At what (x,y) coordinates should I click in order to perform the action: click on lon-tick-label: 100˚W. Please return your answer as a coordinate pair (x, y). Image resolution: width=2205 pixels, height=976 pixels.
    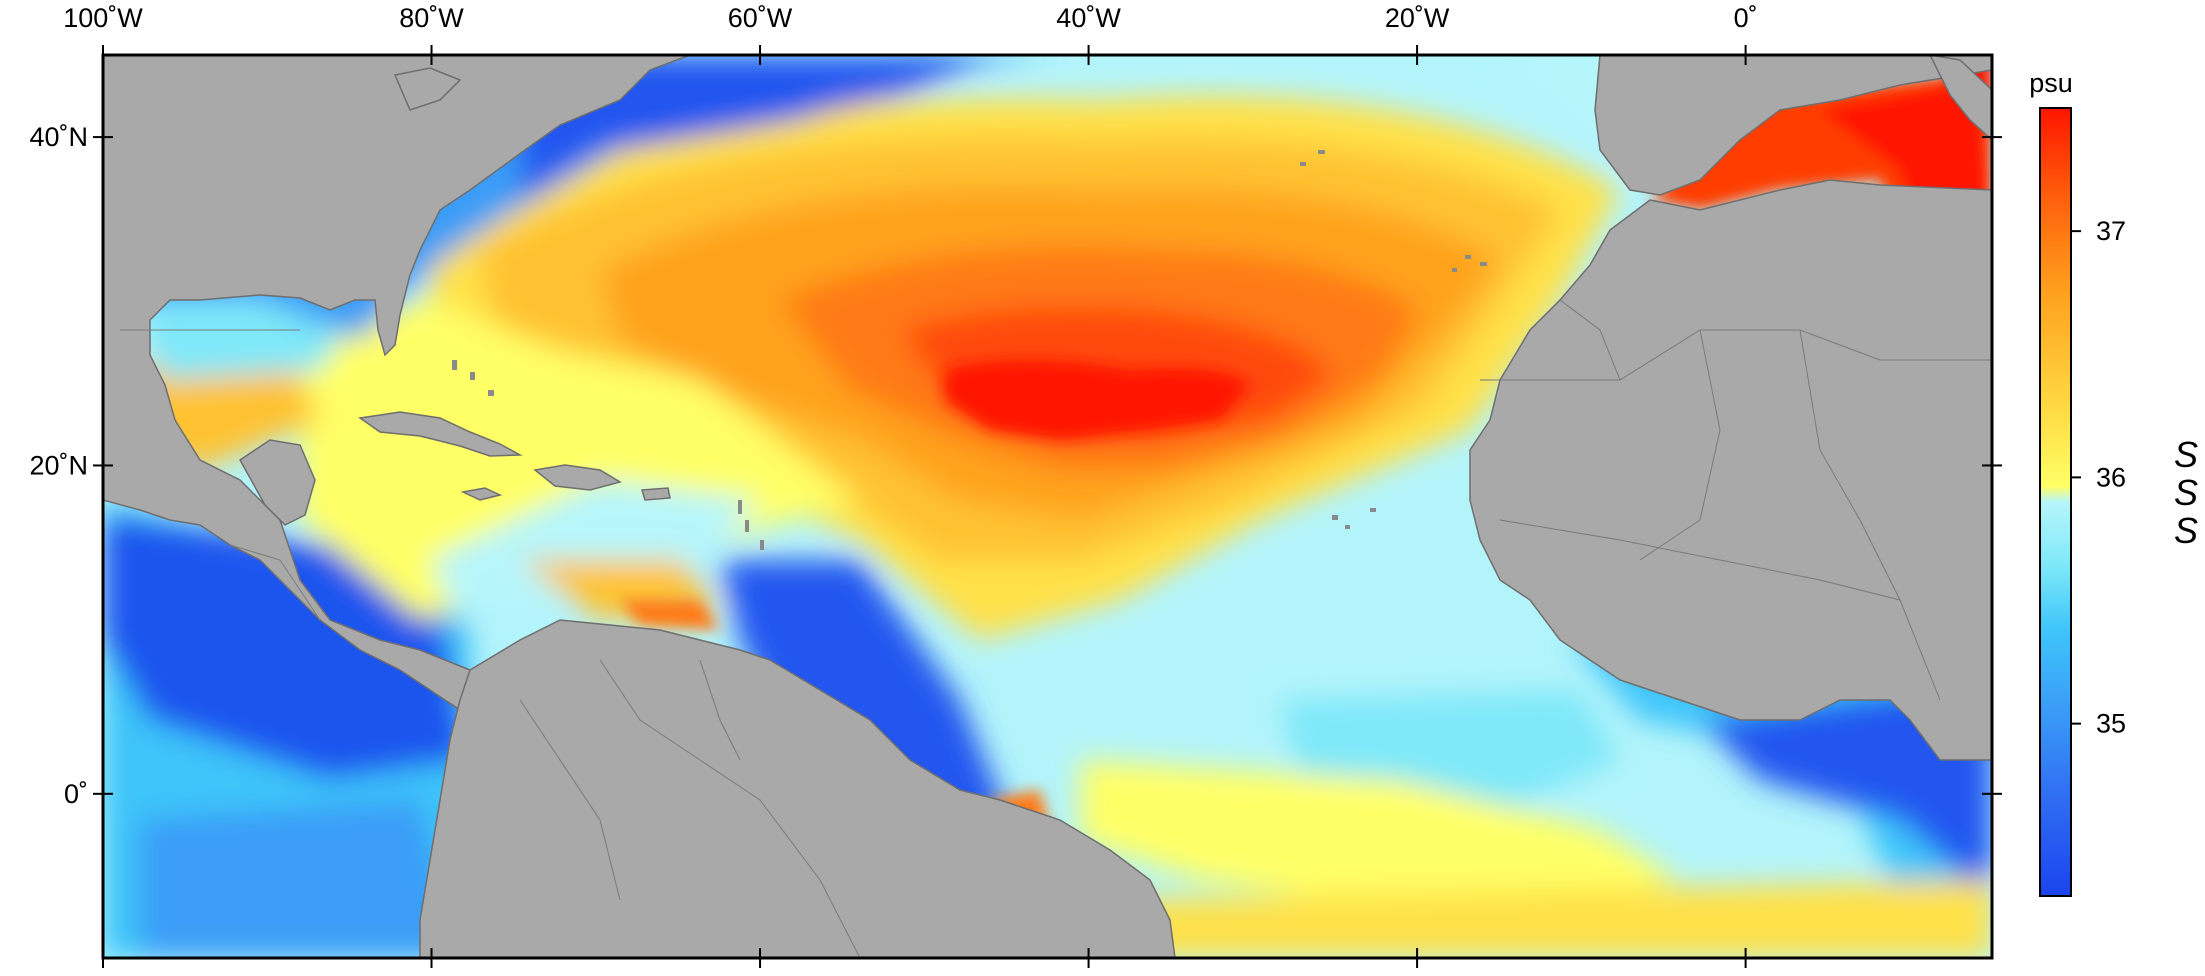
    Looking at the image, I should click on (103, 18).